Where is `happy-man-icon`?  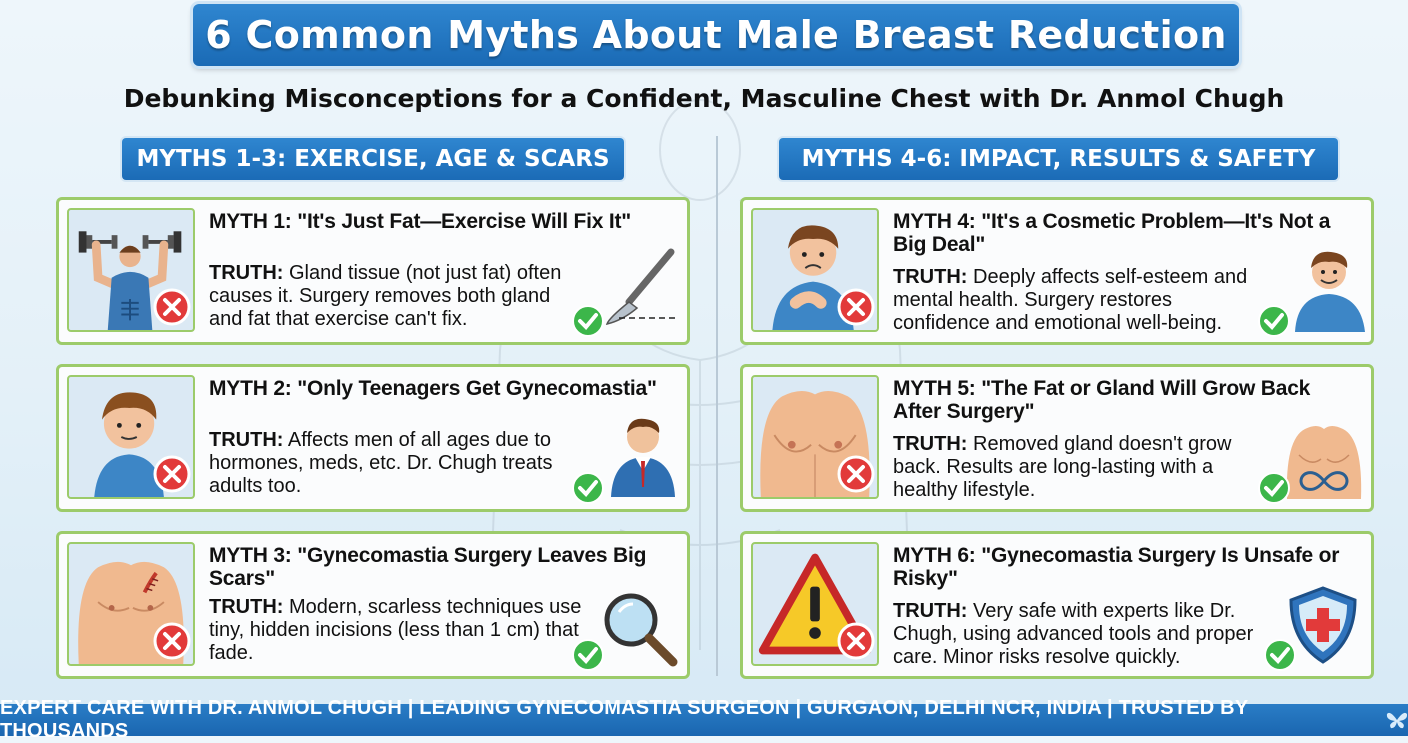 happy-man-icon is located at coordinates (1330, 291).